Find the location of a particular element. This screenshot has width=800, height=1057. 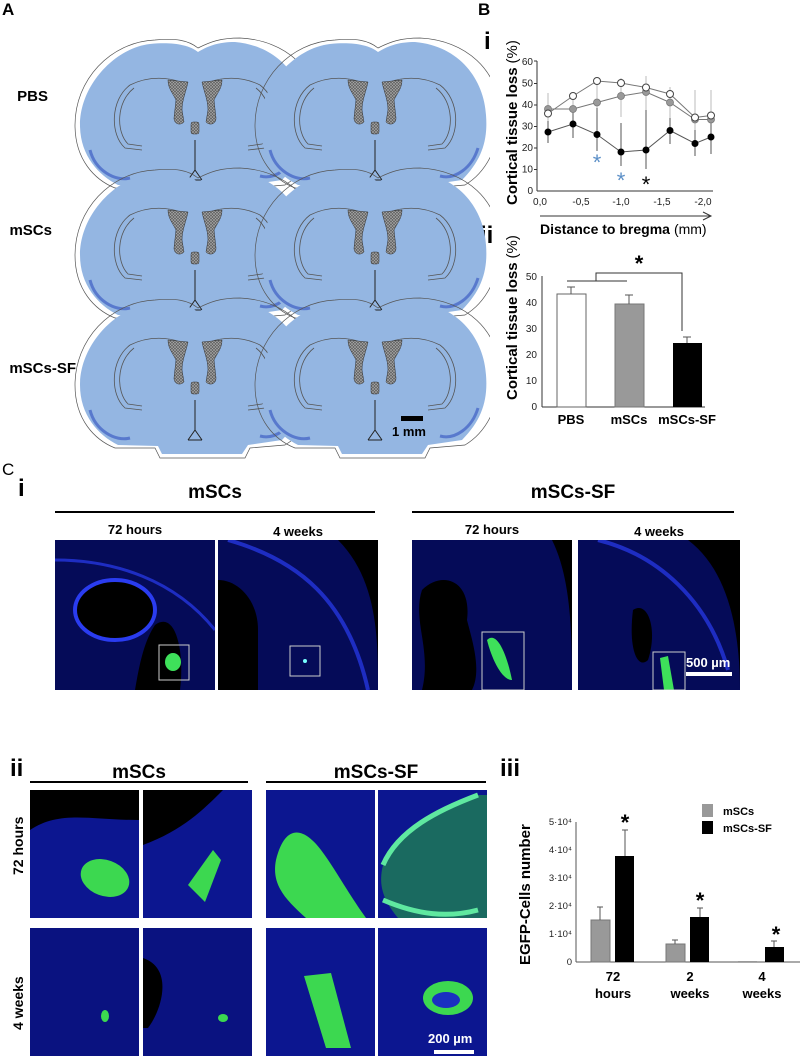

svg-text: Cortical tissue loss(%) is located at coordinates (512, 317).